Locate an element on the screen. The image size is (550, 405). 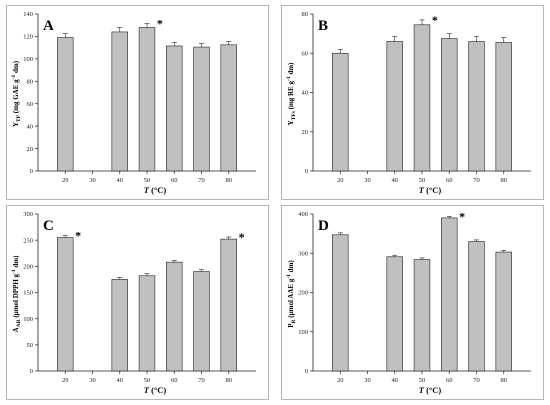
y-axis-label-d: PR (µmol AAE g-1 dm) is located at coordinates (291, 294).